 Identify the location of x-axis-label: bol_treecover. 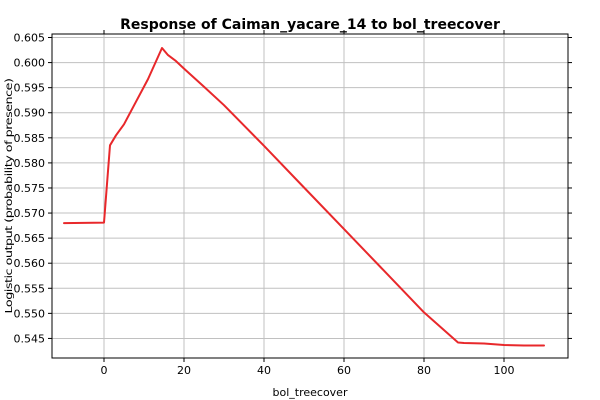
(310, 392).